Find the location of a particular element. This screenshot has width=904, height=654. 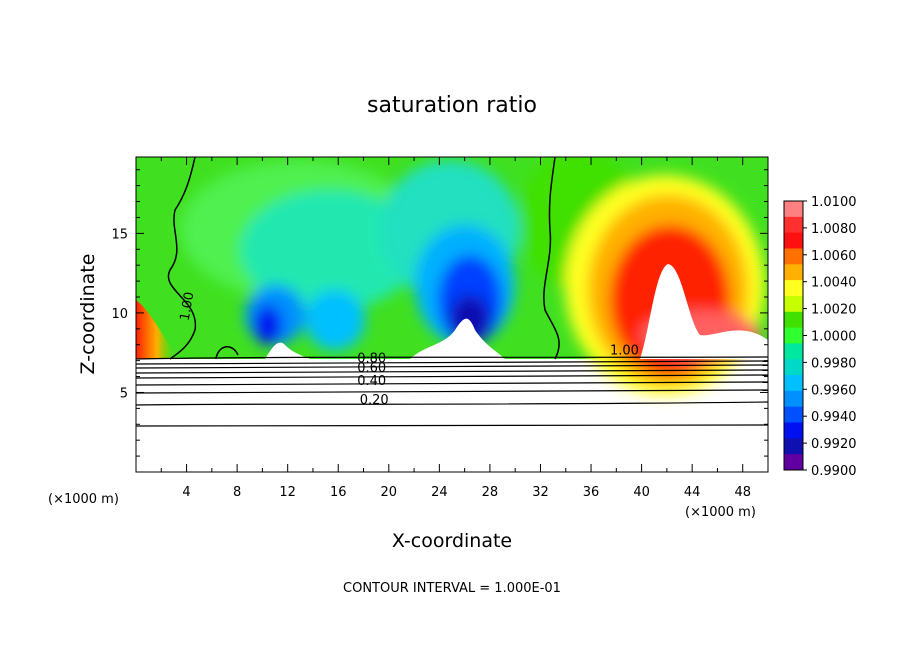

contour-interval-note: CONTOUR INTERVAL = 1.000E-01 is located at coordinates (452, 588).